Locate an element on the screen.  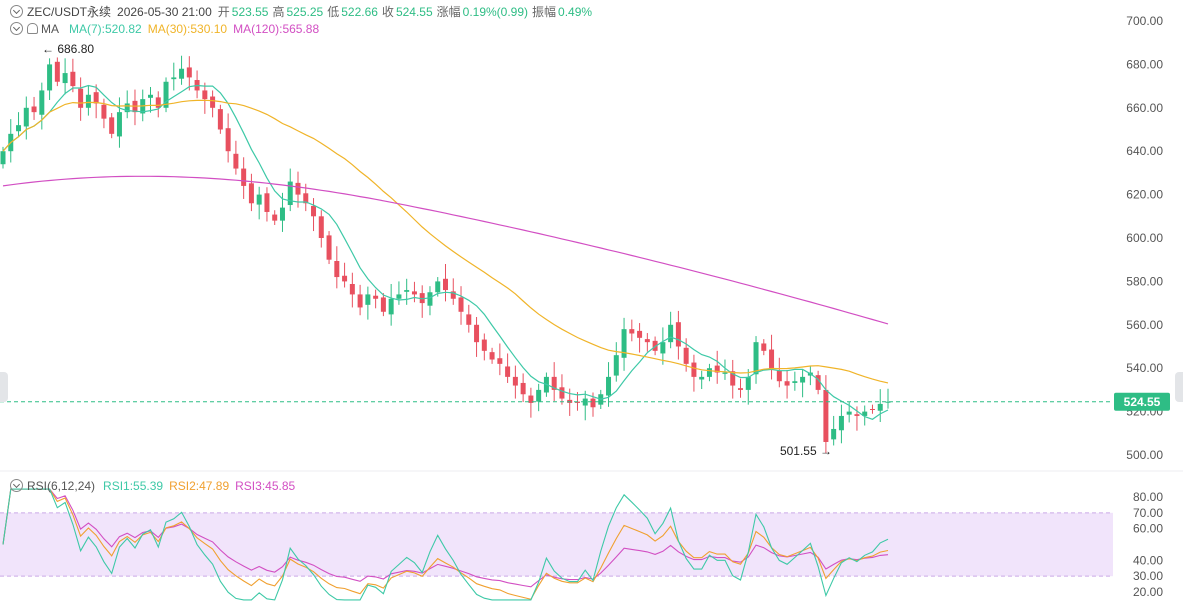
price-tick-label: 700.00 is located at coordinates (1144, 21).